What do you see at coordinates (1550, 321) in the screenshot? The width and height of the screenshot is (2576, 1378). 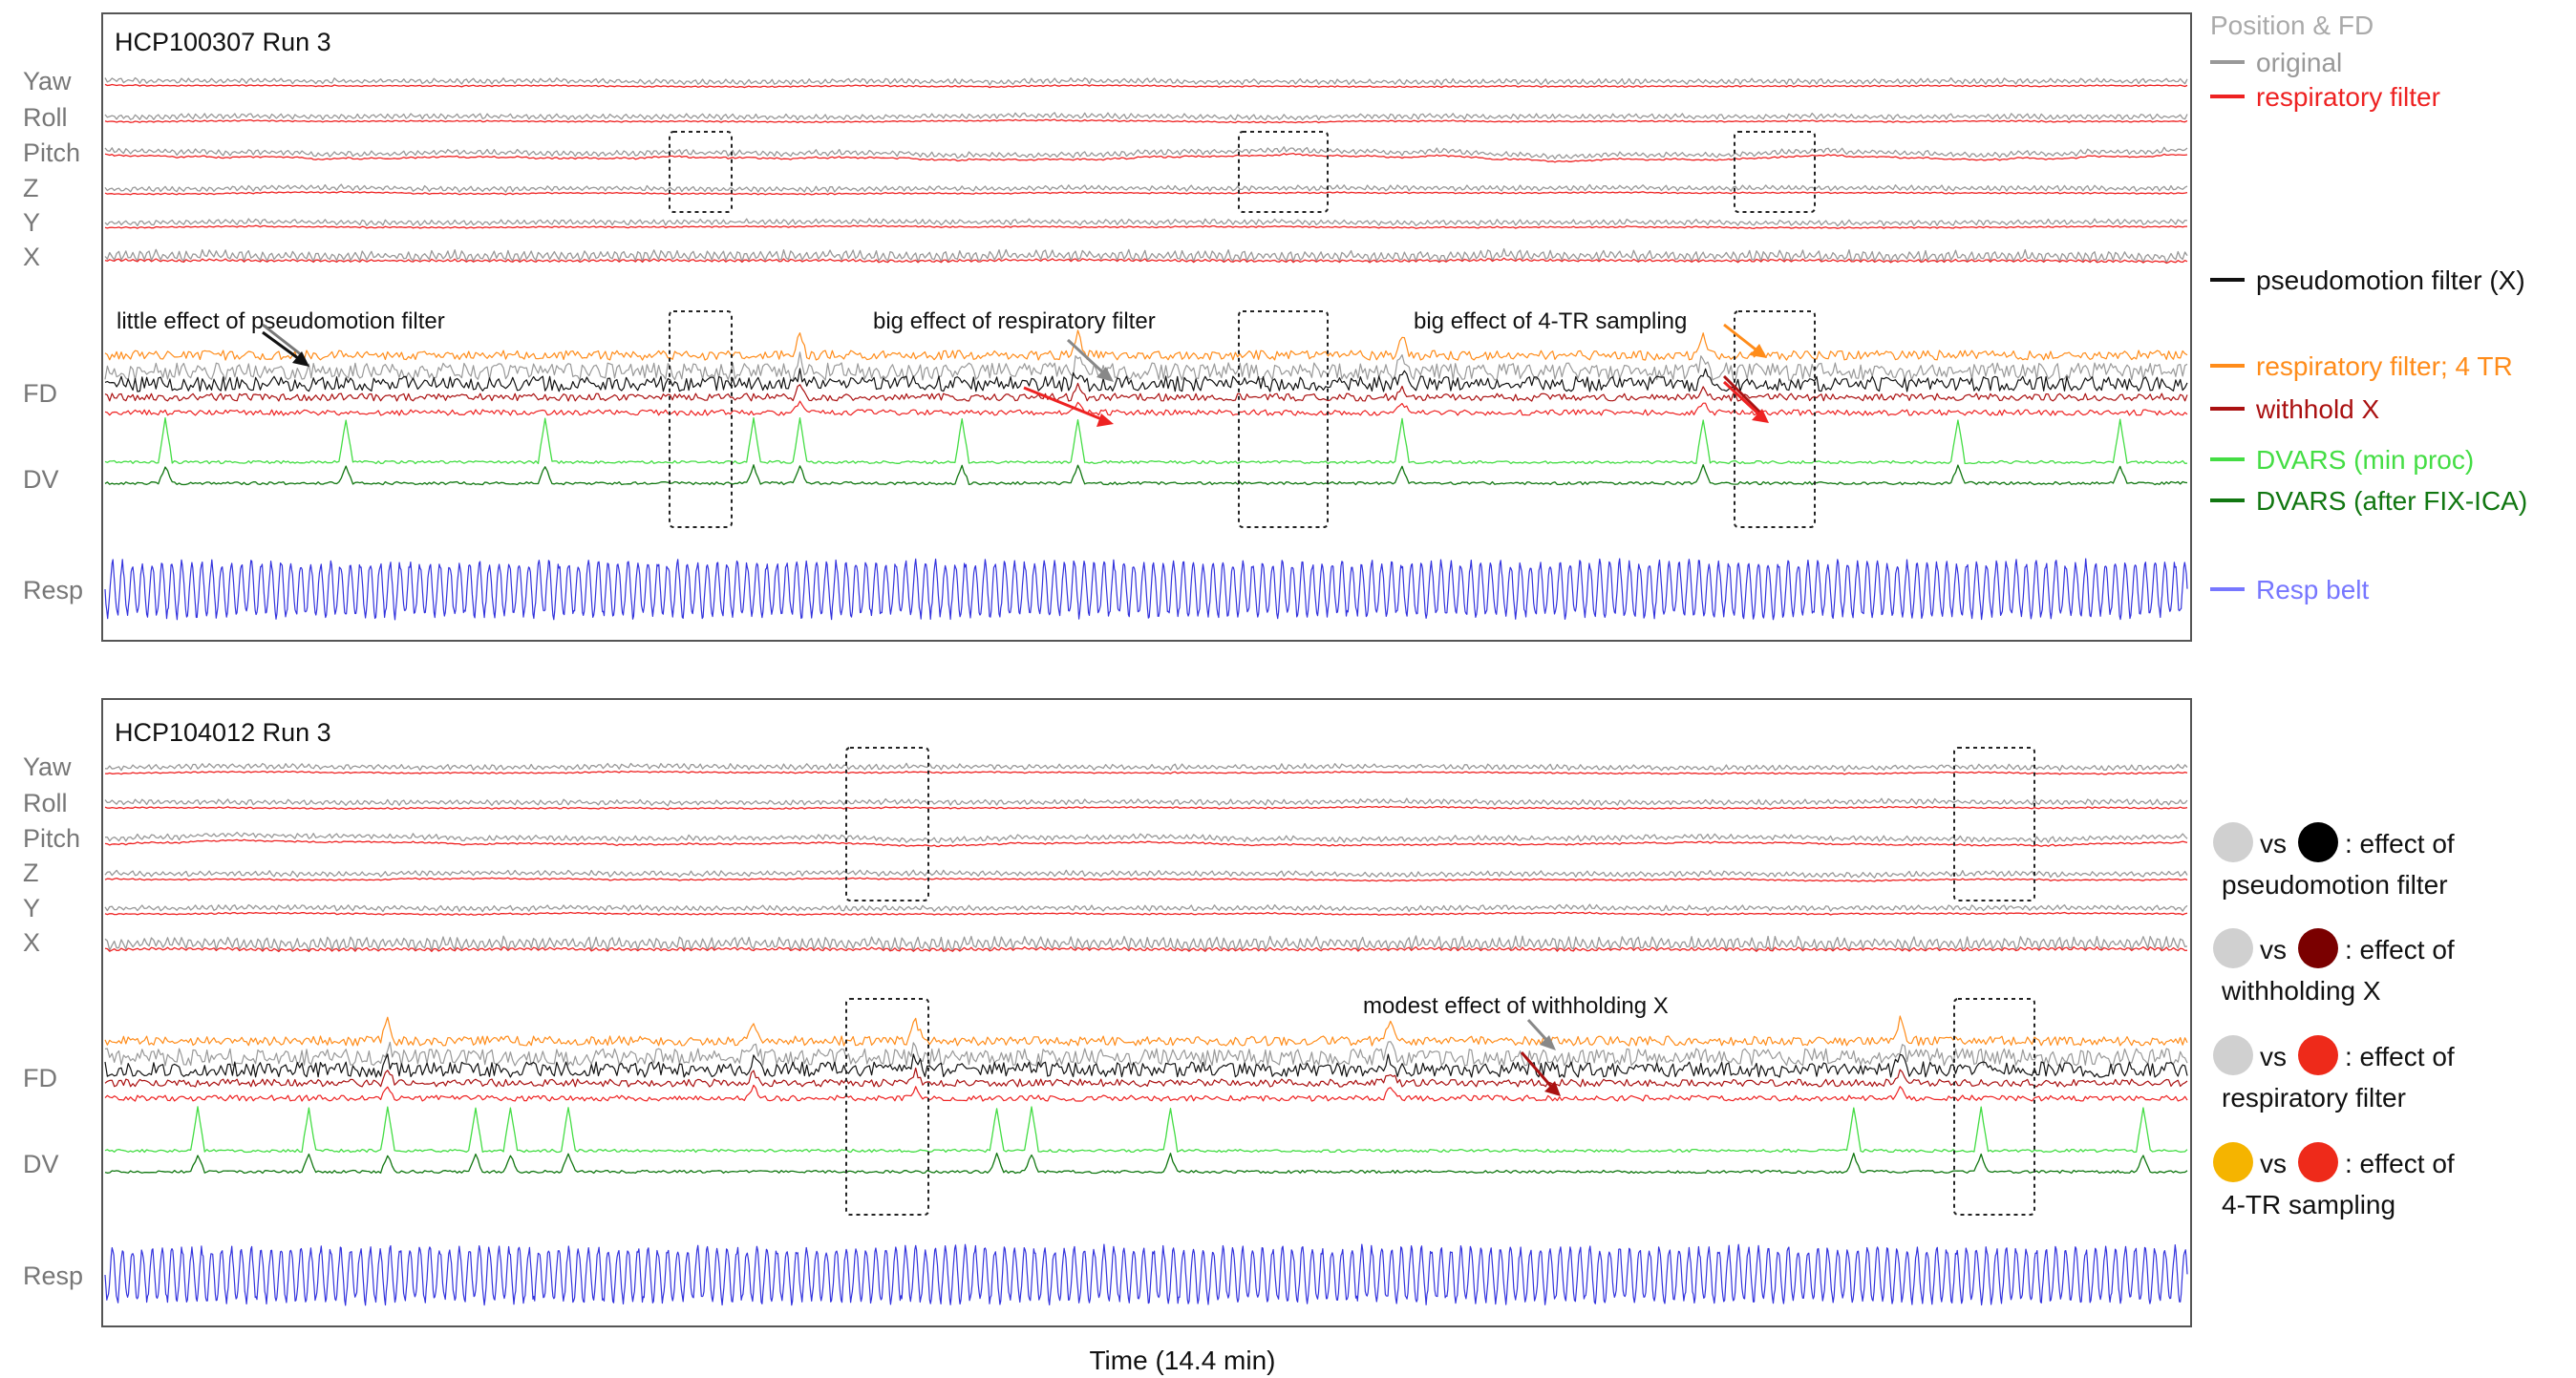 I see `annotation-4tr: big effect of 4-TR sampling` at bounding box center [1550, 321].